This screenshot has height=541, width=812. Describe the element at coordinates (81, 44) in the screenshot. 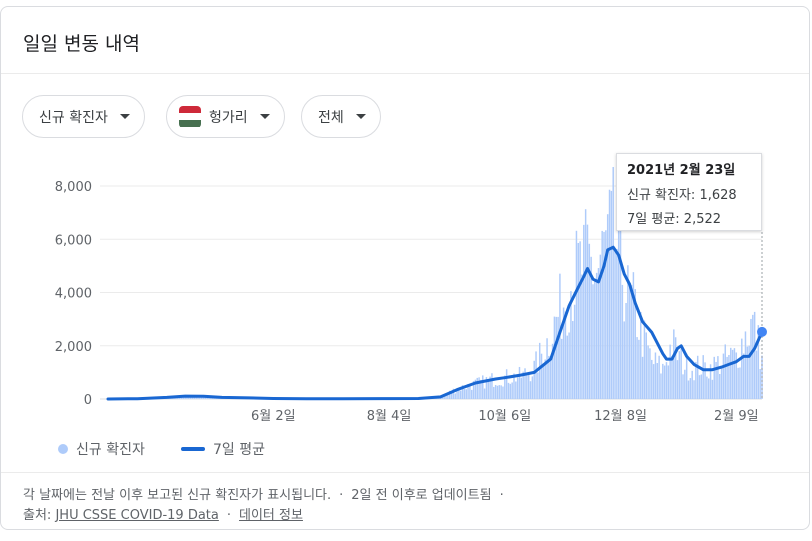

I see `page-title: 일일 변동 내역` at that location.